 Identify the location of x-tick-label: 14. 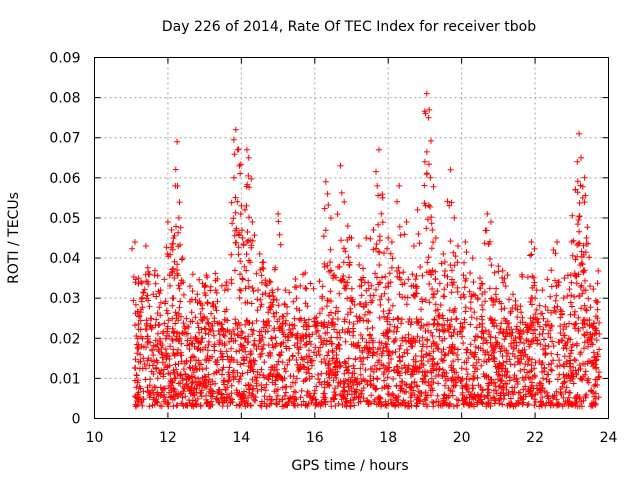
(241, 438).